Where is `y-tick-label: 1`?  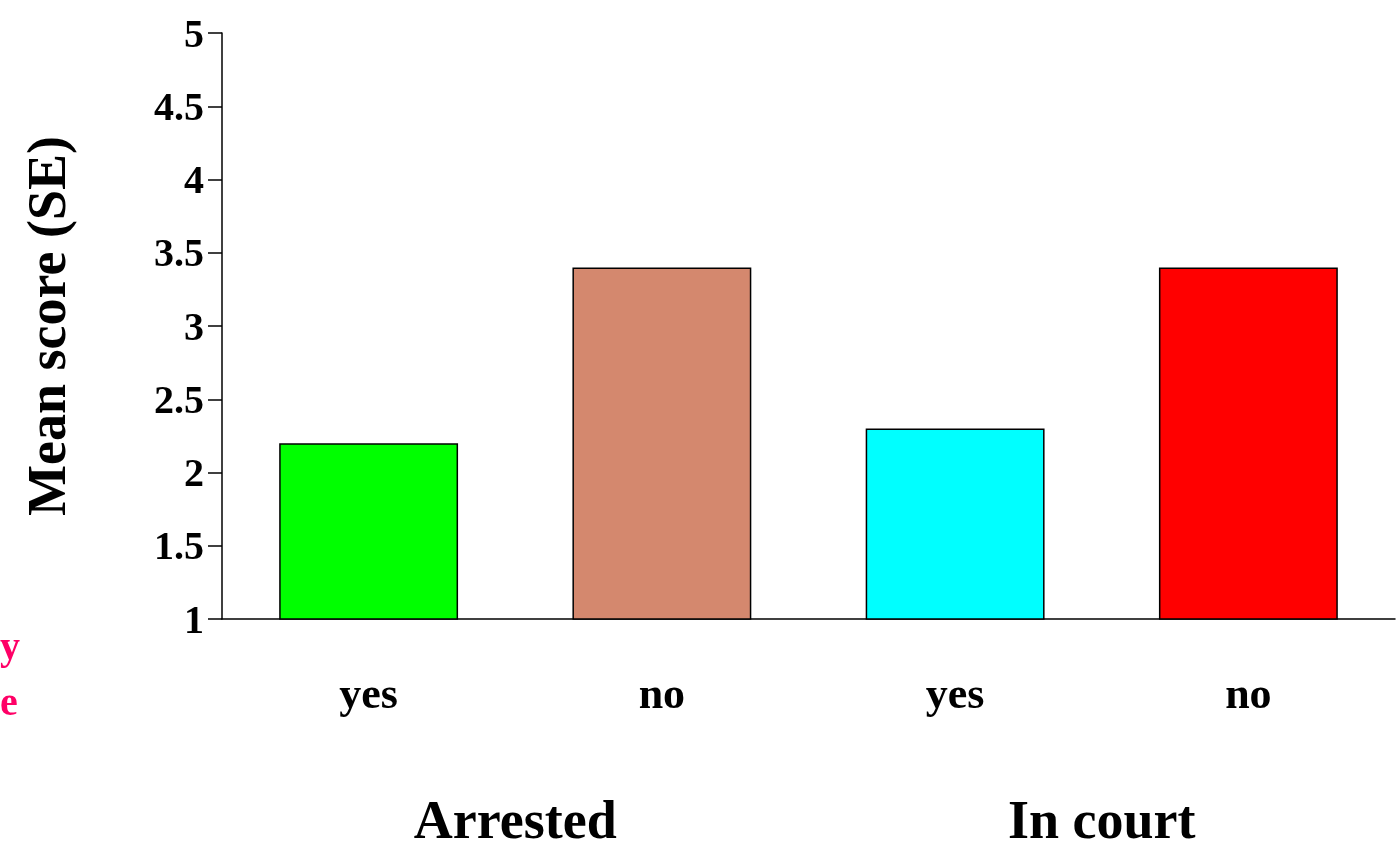 y-tick-label: 1 is located at coordinates (194, 619).